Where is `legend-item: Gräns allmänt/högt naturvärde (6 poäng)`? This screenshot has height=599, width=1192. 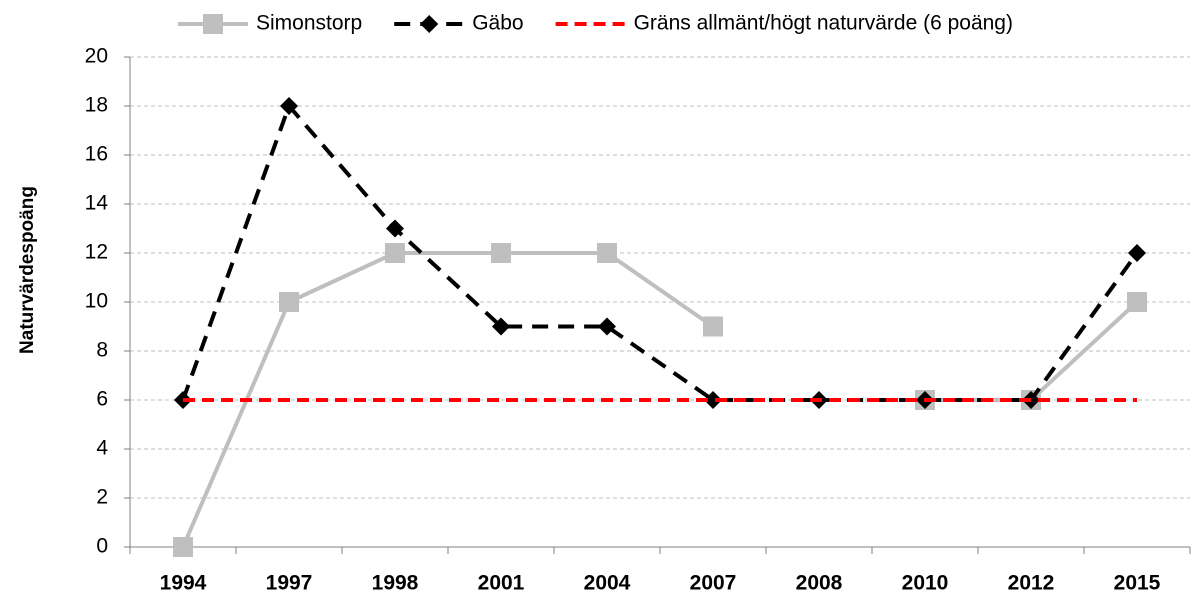
legend-item: Gräns allmänt/högt naturvärde (6 poäng) is located at coordinates (784, 23).